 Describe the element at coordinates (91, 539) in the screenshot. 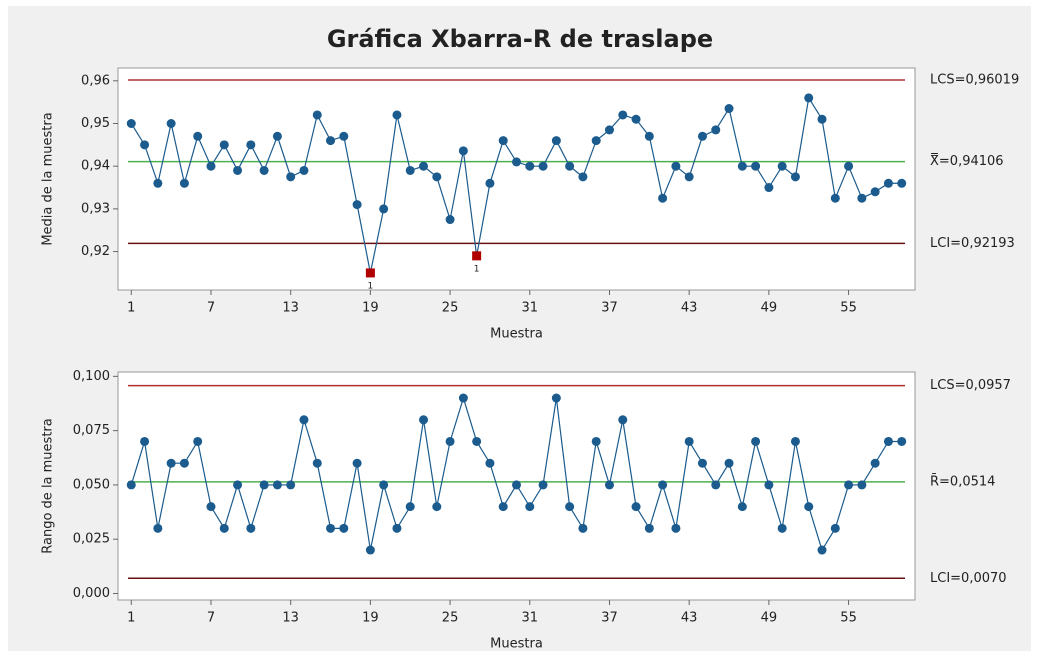

I see `y-tick-label: 0,025` at that location.